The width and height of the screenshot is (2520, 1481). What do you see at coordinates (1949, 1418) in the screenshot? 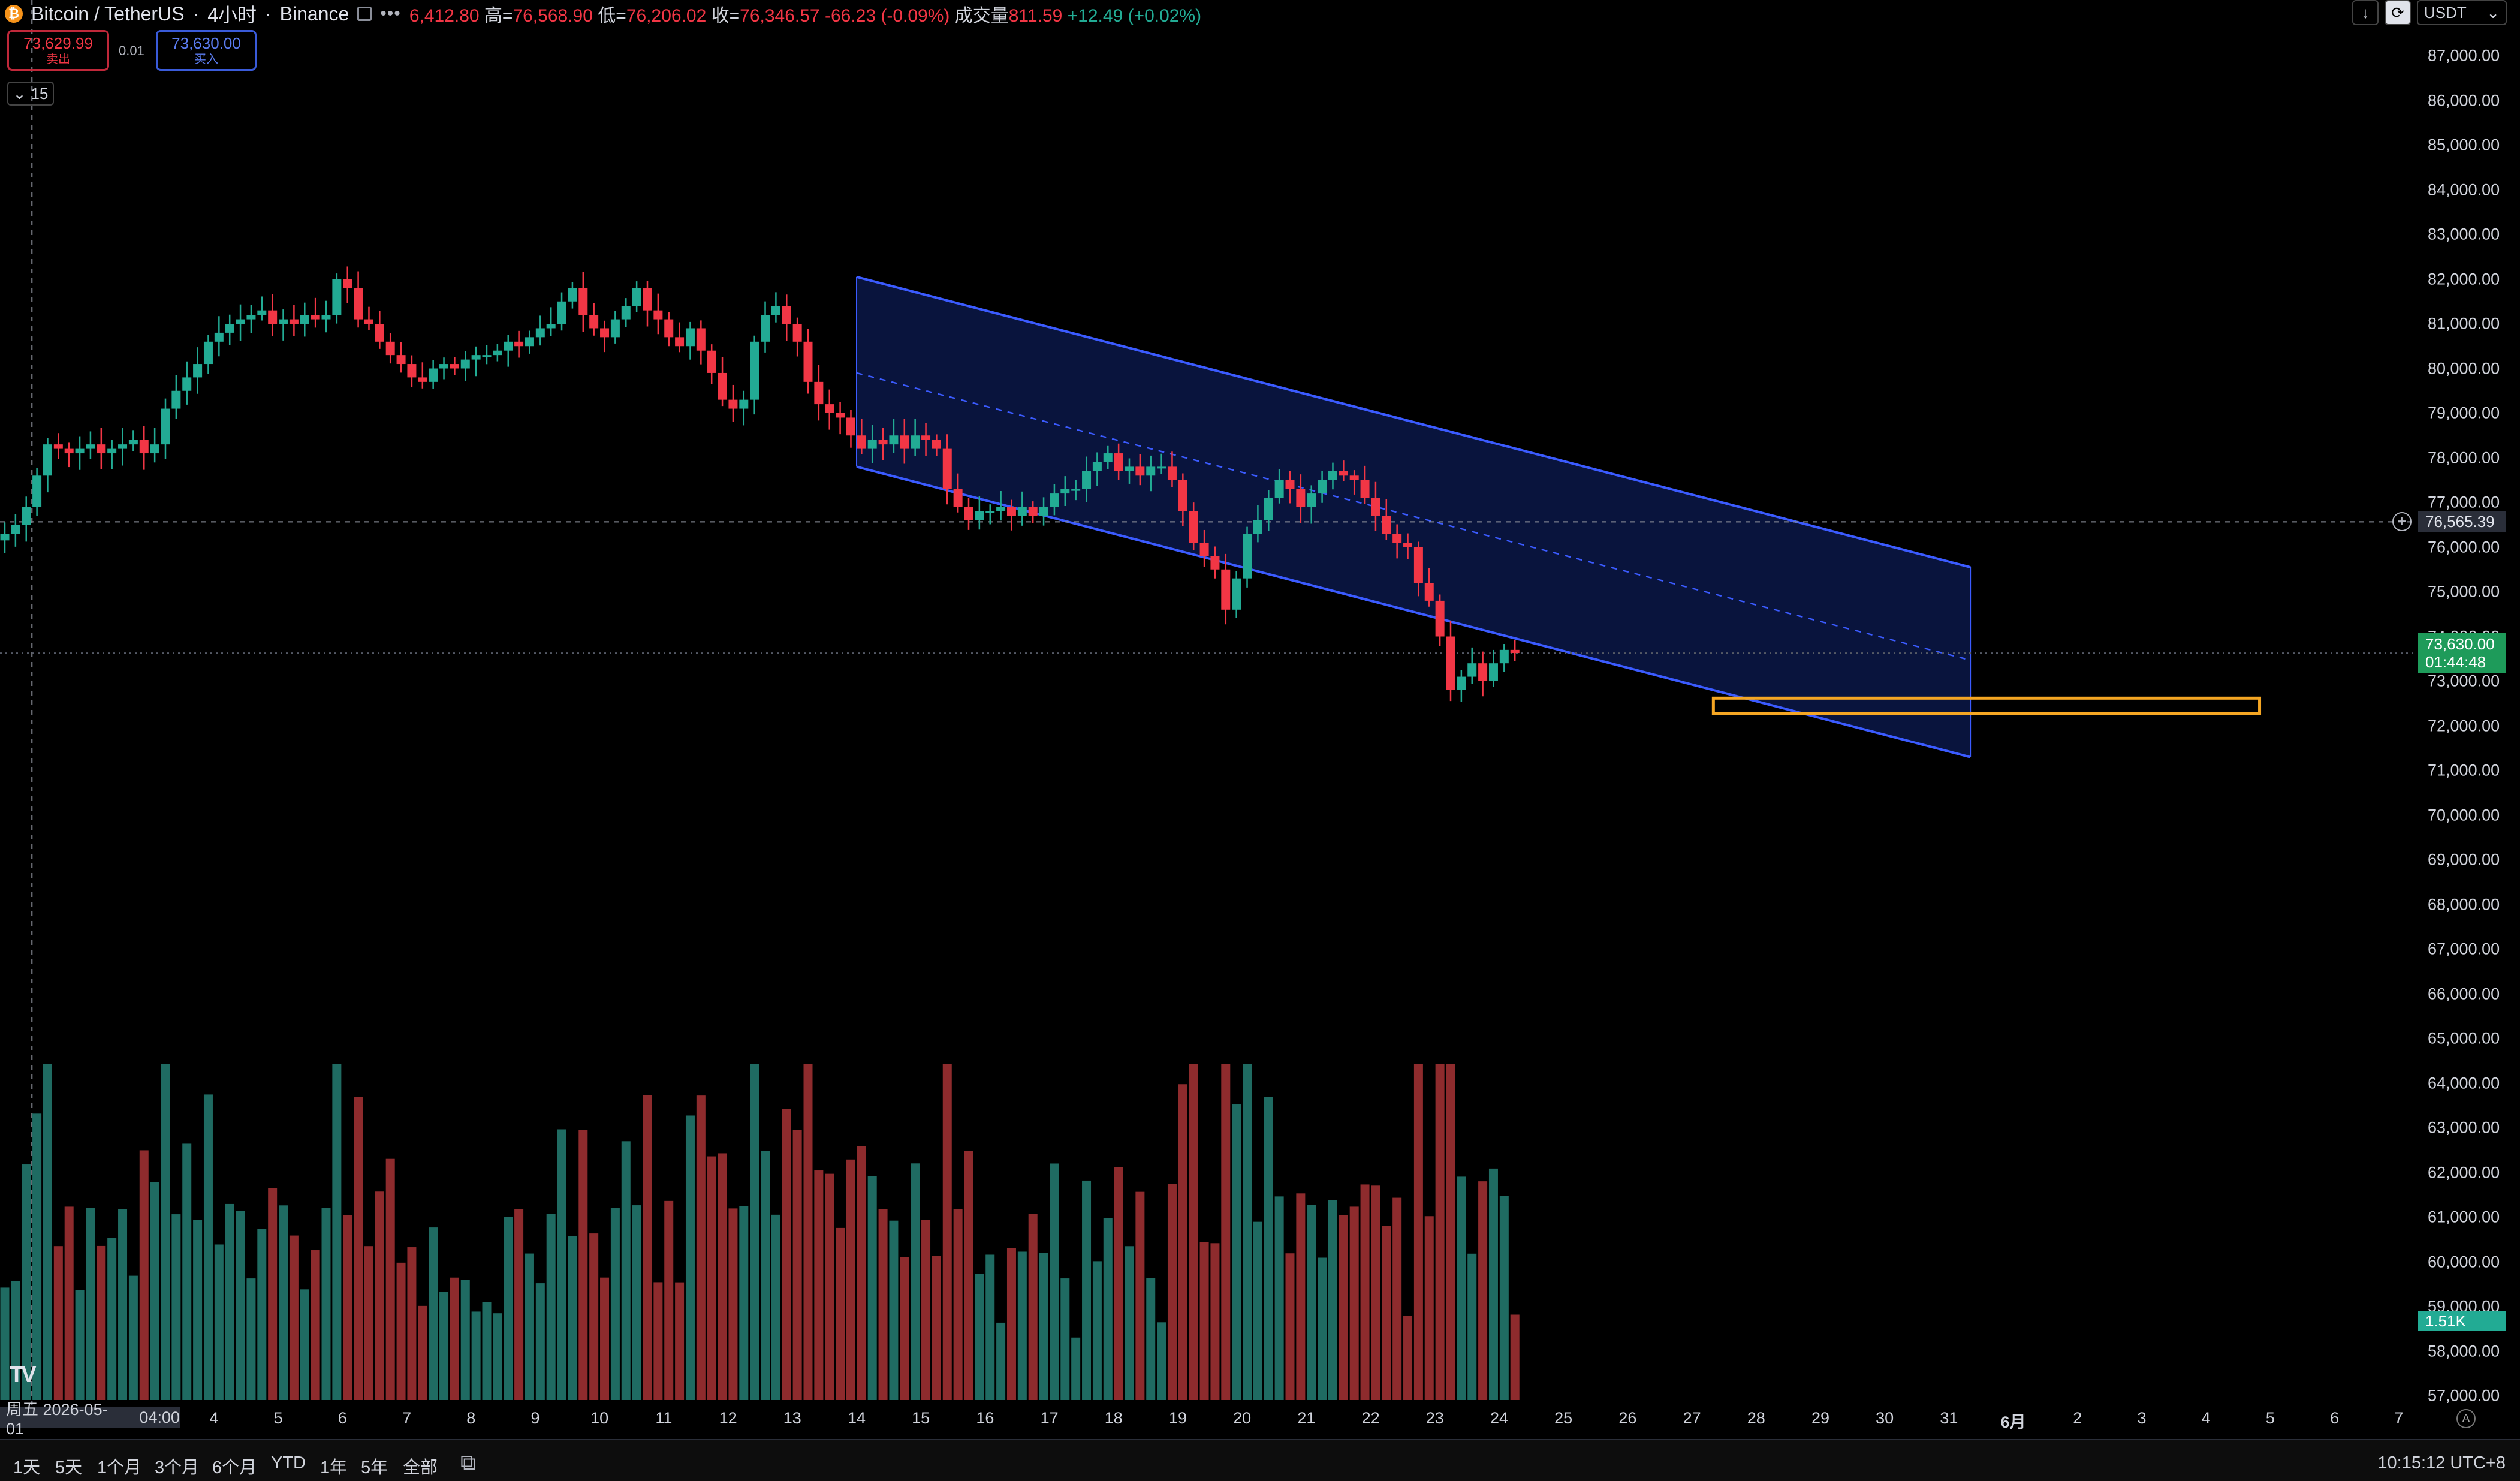
I see `time-axis-label: 31` at bounding box center [1949, 1418].